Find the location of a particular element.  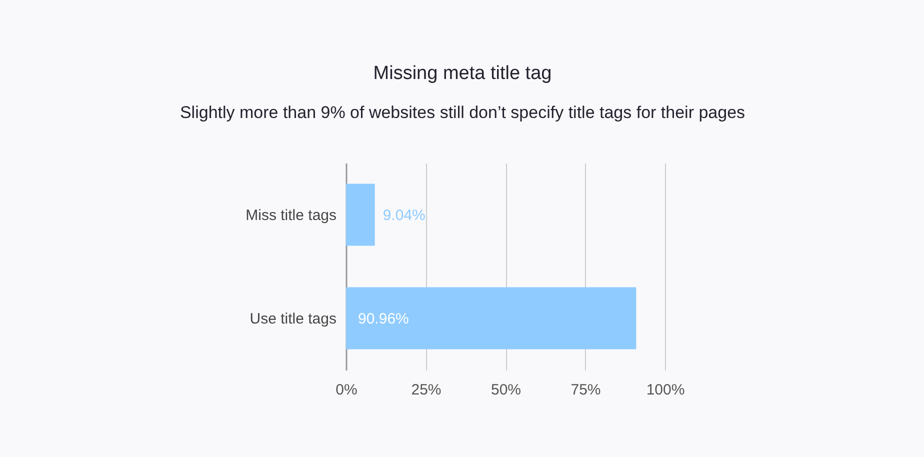

x-tick-label: 0% is located at coordinates (347, 390).